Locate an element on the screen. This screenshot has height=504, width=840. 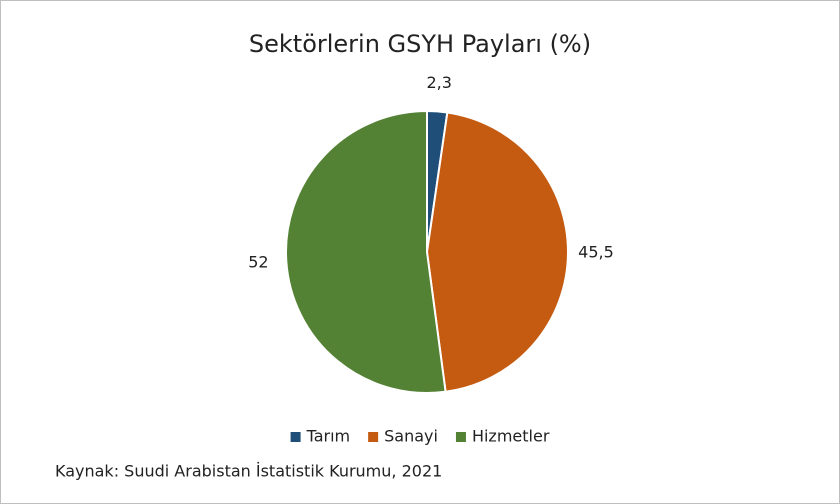
chart-title: Sektörlerin GSYH Payları (%) is located at coordinates (420, 44).